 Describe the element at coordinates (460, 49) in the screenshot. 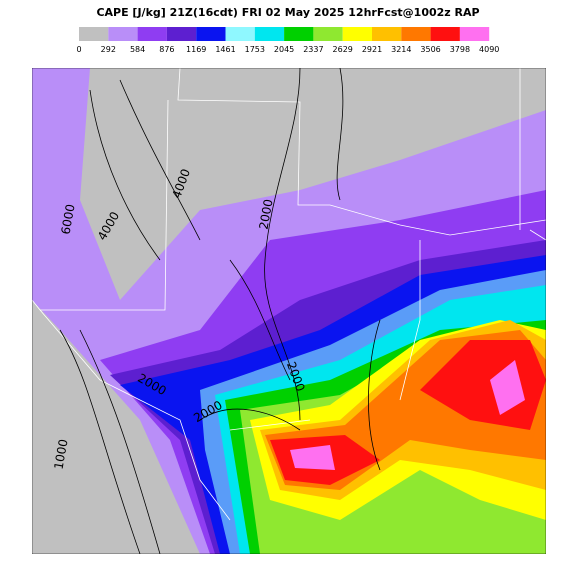

I see `colorbar-label: 3798` at that location.